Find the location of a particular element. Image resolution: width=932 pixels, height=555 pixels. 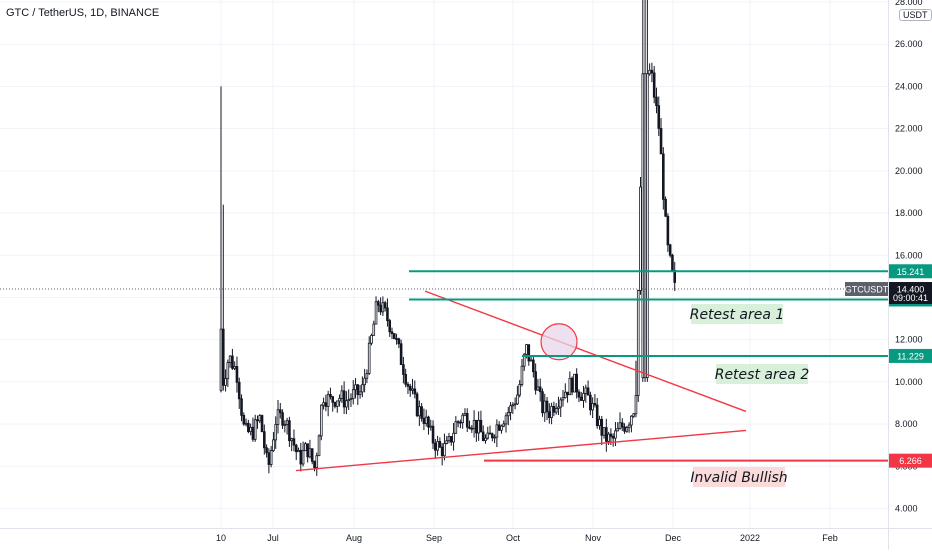

y-tick-label: 20.000 is located at coordinates (909, 171).